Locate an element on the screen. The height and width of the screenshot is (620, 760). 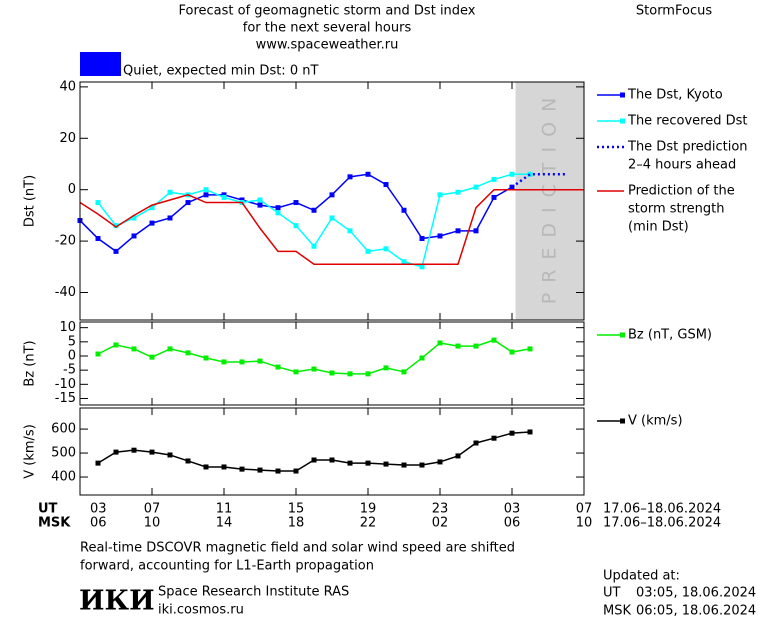
x-tick-label: 03 is located at coordinates (98, 509).